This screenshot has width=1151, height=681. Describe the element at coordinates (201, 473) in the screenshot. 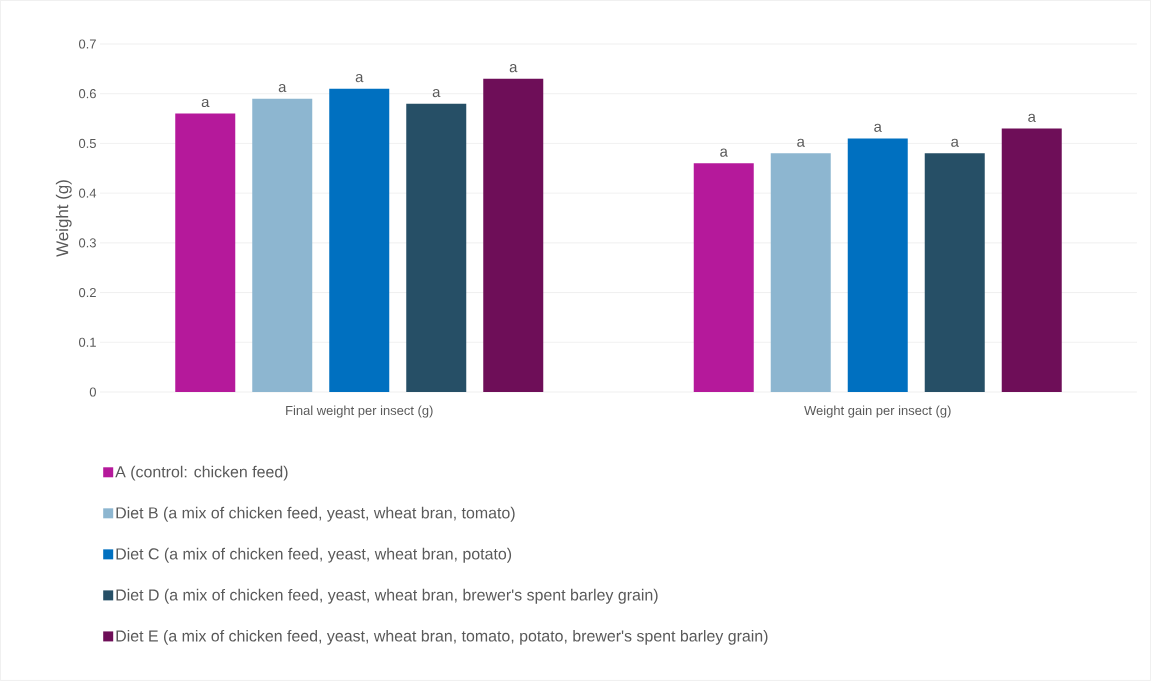

I see `legend-label: A (control: chicken feed)` at that location.